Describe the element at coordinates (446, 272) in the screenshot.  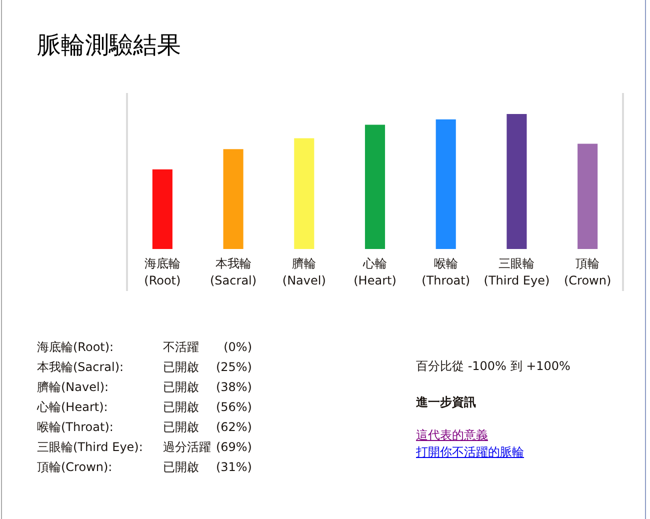
I see `x-tick-label: 喉輪(Throat)` at that location.